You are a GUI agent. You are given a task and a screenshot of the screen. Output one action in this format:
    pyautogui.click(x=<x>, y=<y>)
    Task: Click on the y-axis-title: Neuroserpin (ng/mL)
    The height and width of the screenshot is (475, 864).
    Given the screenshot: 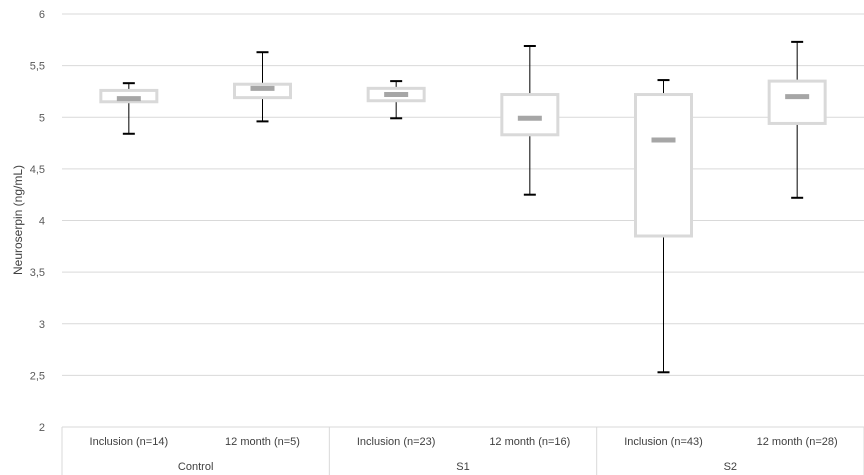 What is the action you would take?
    pyautogui.click(x=18, y=220)
    